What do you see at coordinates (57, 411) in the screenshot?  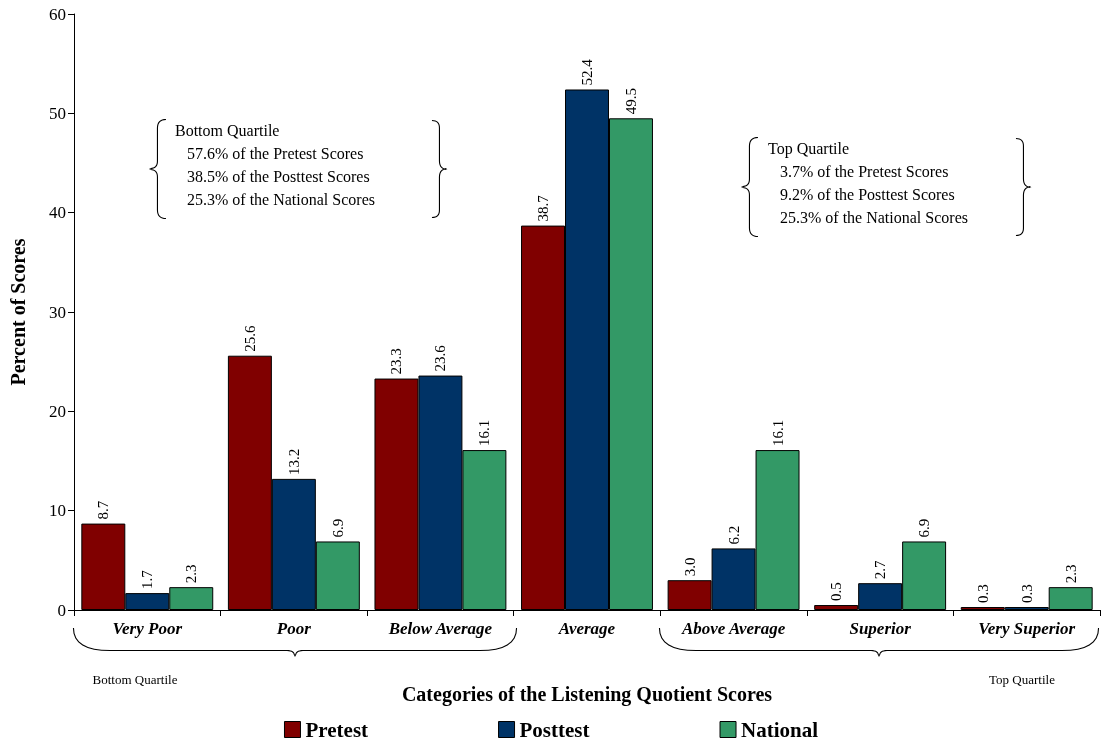 I see `y-tick-label: 20` at bounding box center [57, 411].